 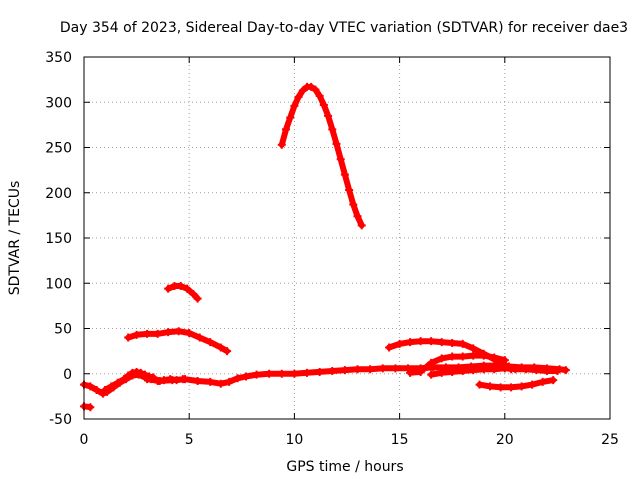 I want to click on x-tick-label: 15, so click(x=400, y=440).